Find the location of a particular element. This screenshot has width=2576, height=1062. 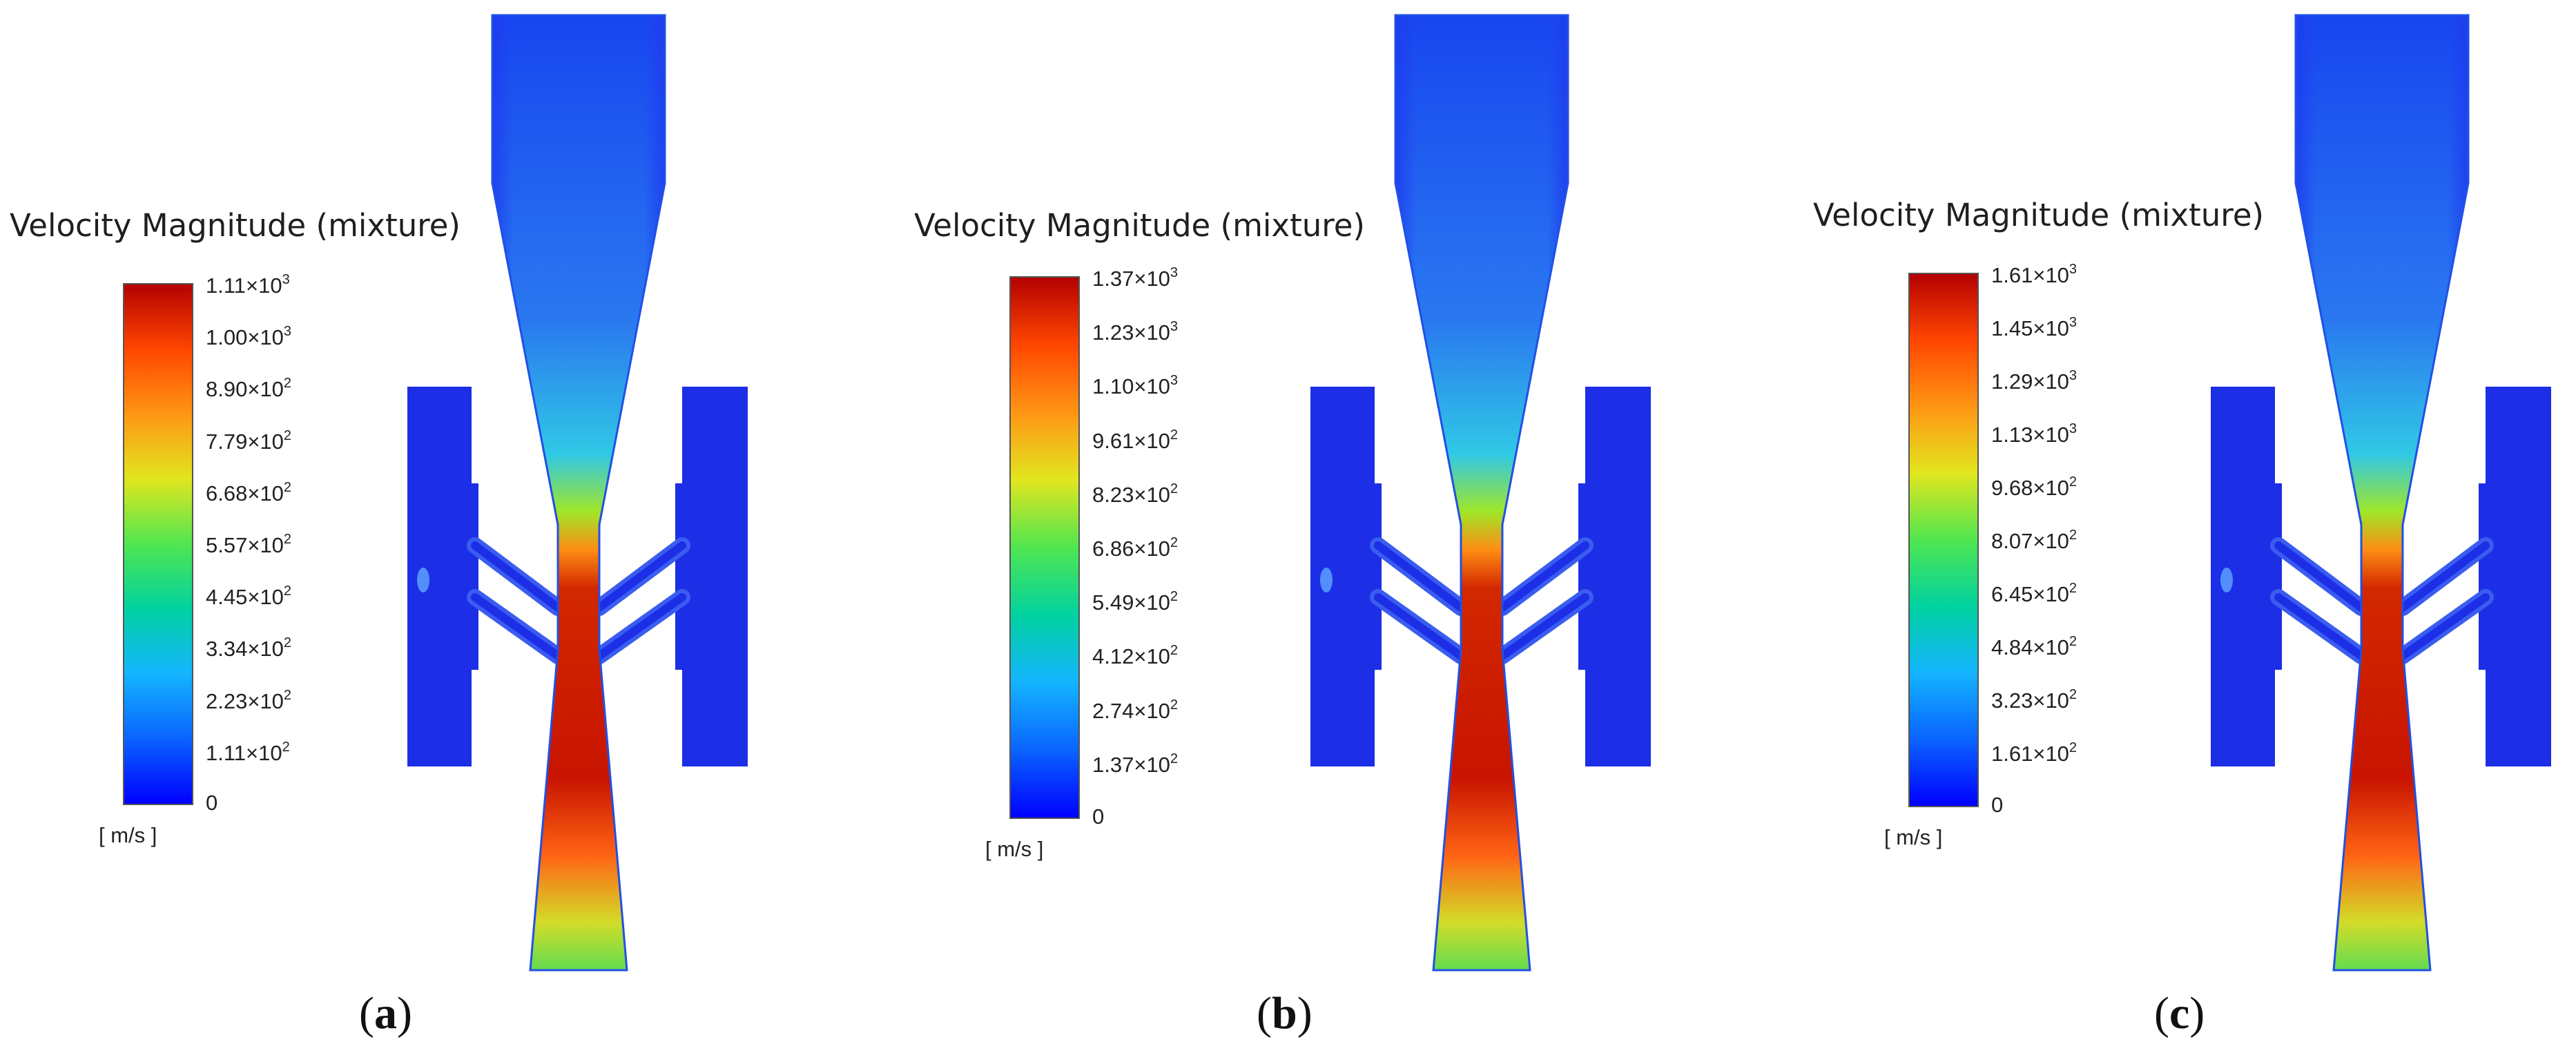

colorbar-tick-label: 1.11×10³ is located at coordinates (248, 285).